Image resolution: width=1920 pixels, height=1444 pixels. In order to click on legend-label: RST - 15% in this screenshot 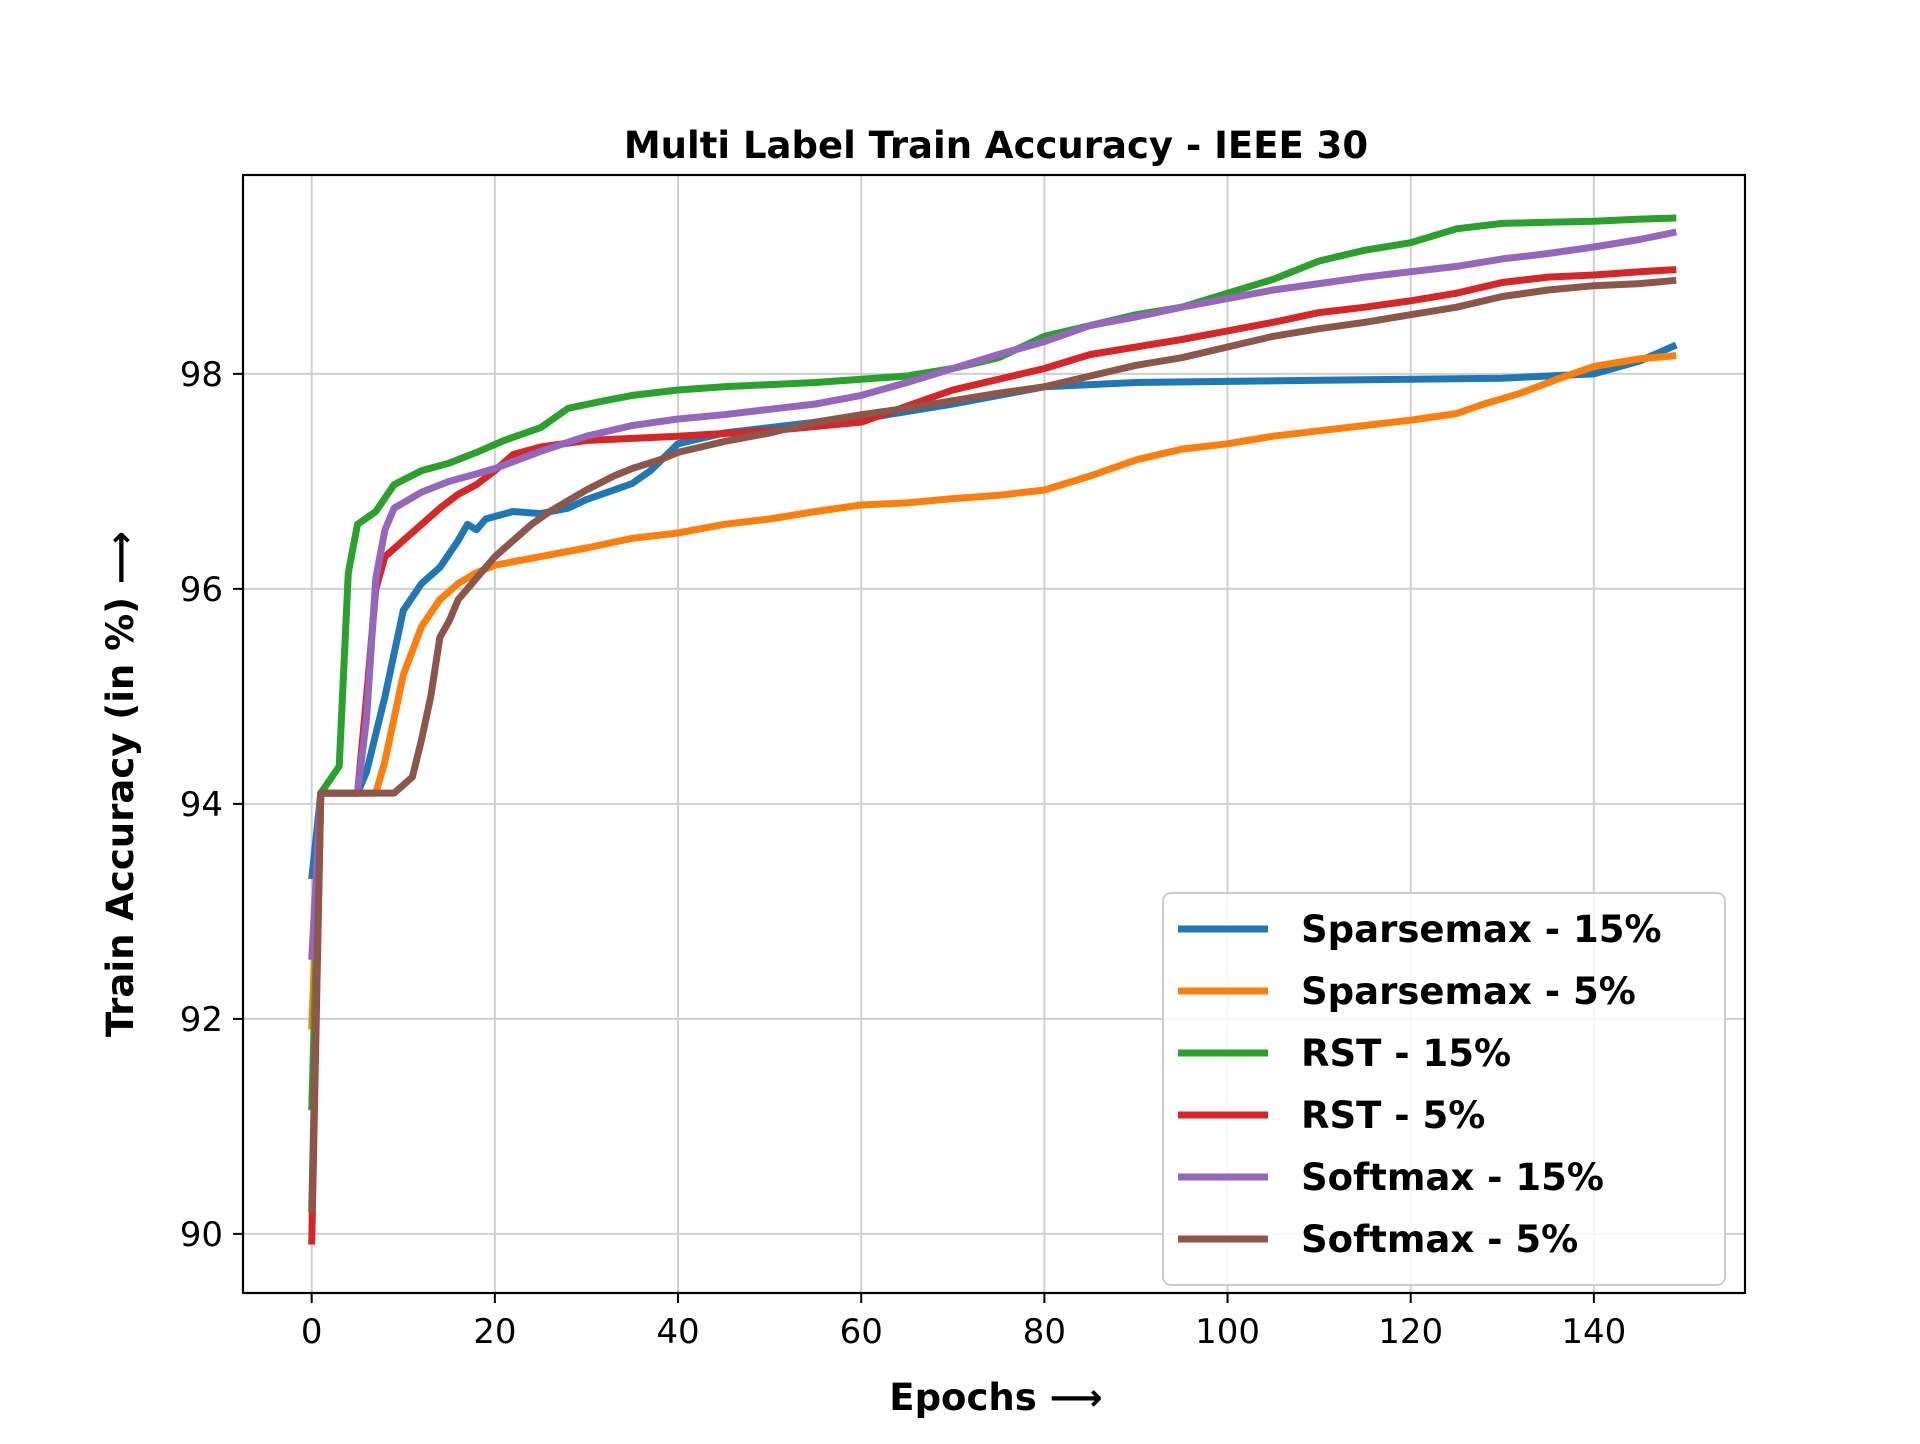, I will do `click(1406, 1053)`.